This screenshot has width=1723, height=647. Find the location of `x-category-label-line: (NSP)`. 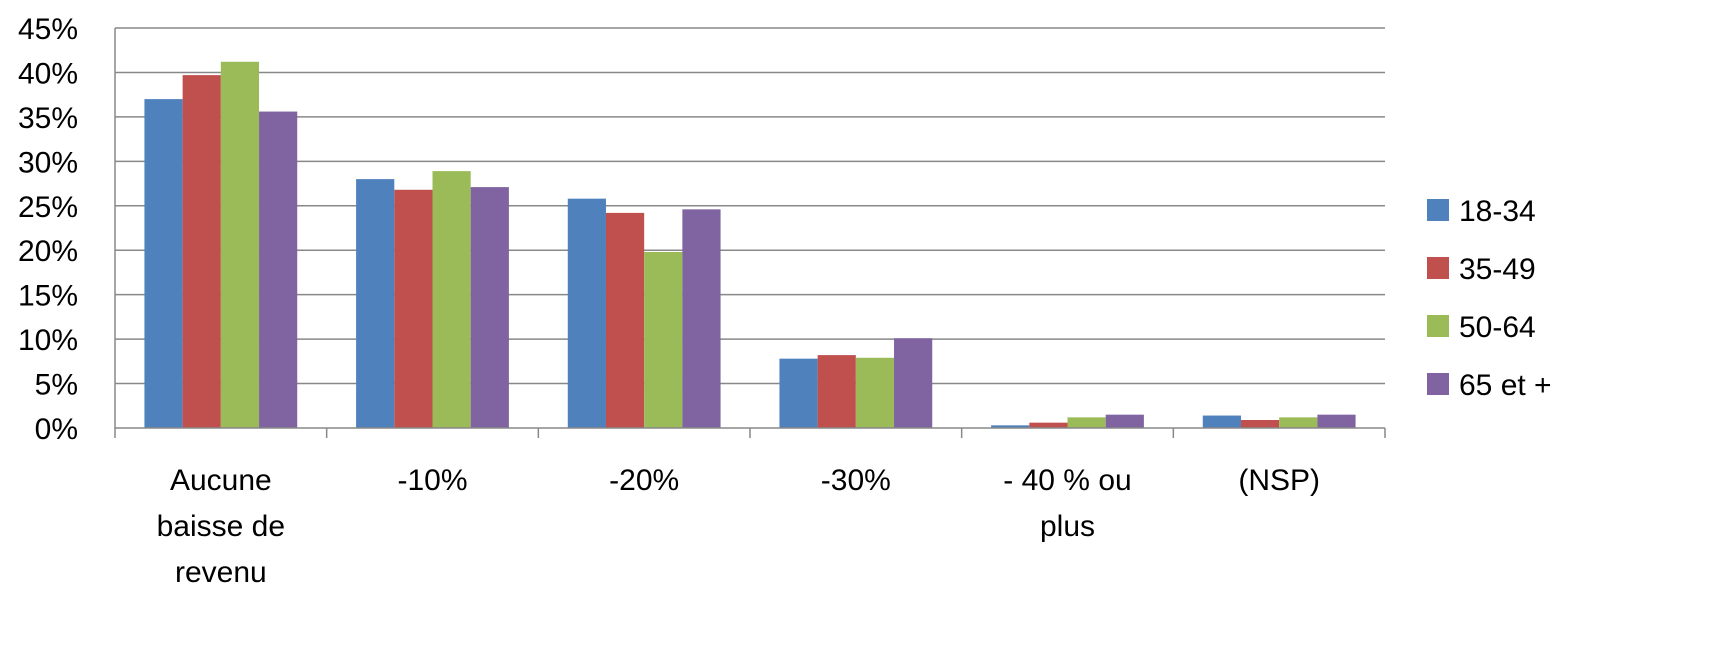

x-category-label-line: (NSP) is located at coordinates (1279, 480).